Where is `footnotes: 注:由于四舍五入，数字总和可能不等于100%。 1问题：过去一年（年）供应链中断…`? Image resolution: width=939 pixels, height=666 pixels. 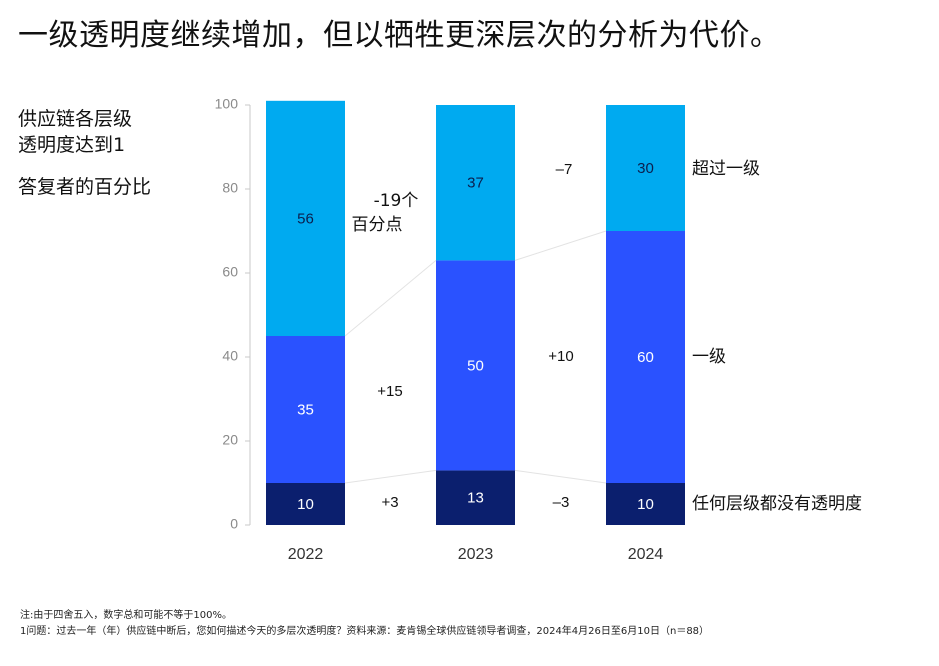
footnotes: 注:由于四舍五入，数字总和可能不等于100%。 1问题：过去一年（年）供应链中断… is located at coordinates (364, 624).